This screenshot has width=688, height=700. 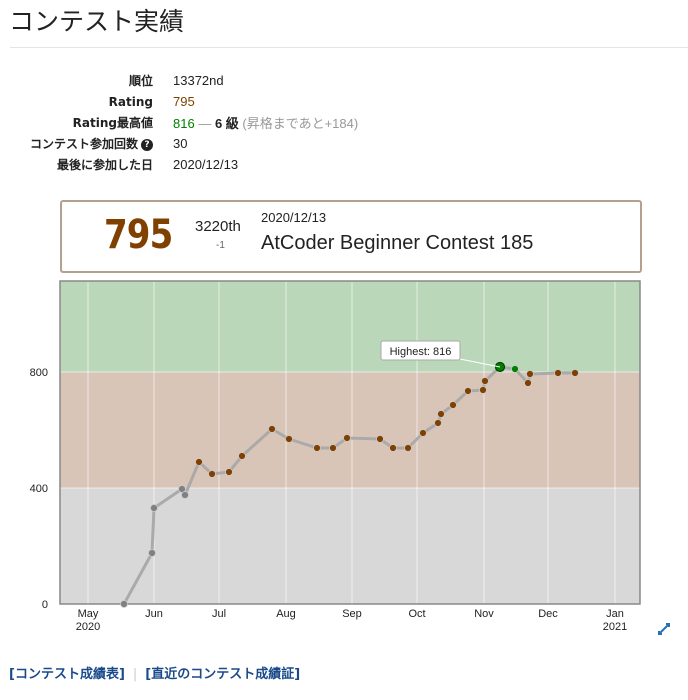 I want to click on highest-sep: —, so click(x=204, y=123).